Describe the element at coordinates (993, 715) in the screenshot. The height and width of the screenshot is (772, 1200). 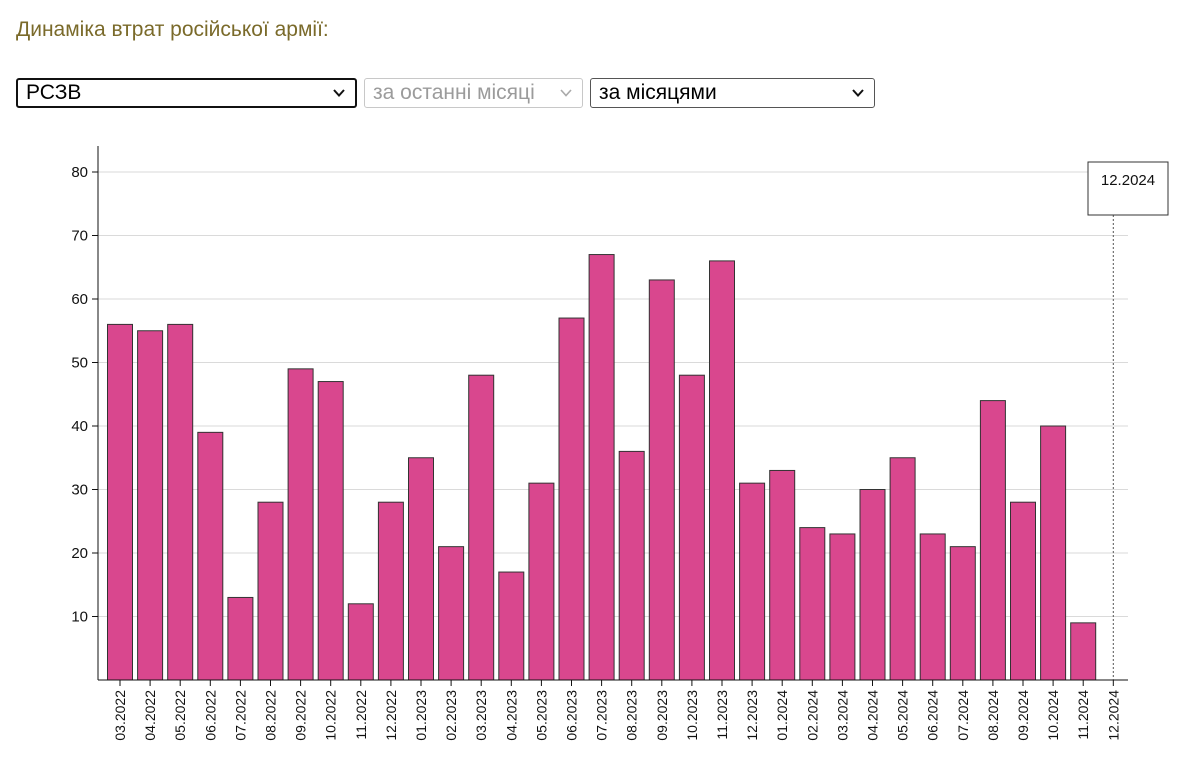
I see `x-tick-label: 08.2024` at that location.